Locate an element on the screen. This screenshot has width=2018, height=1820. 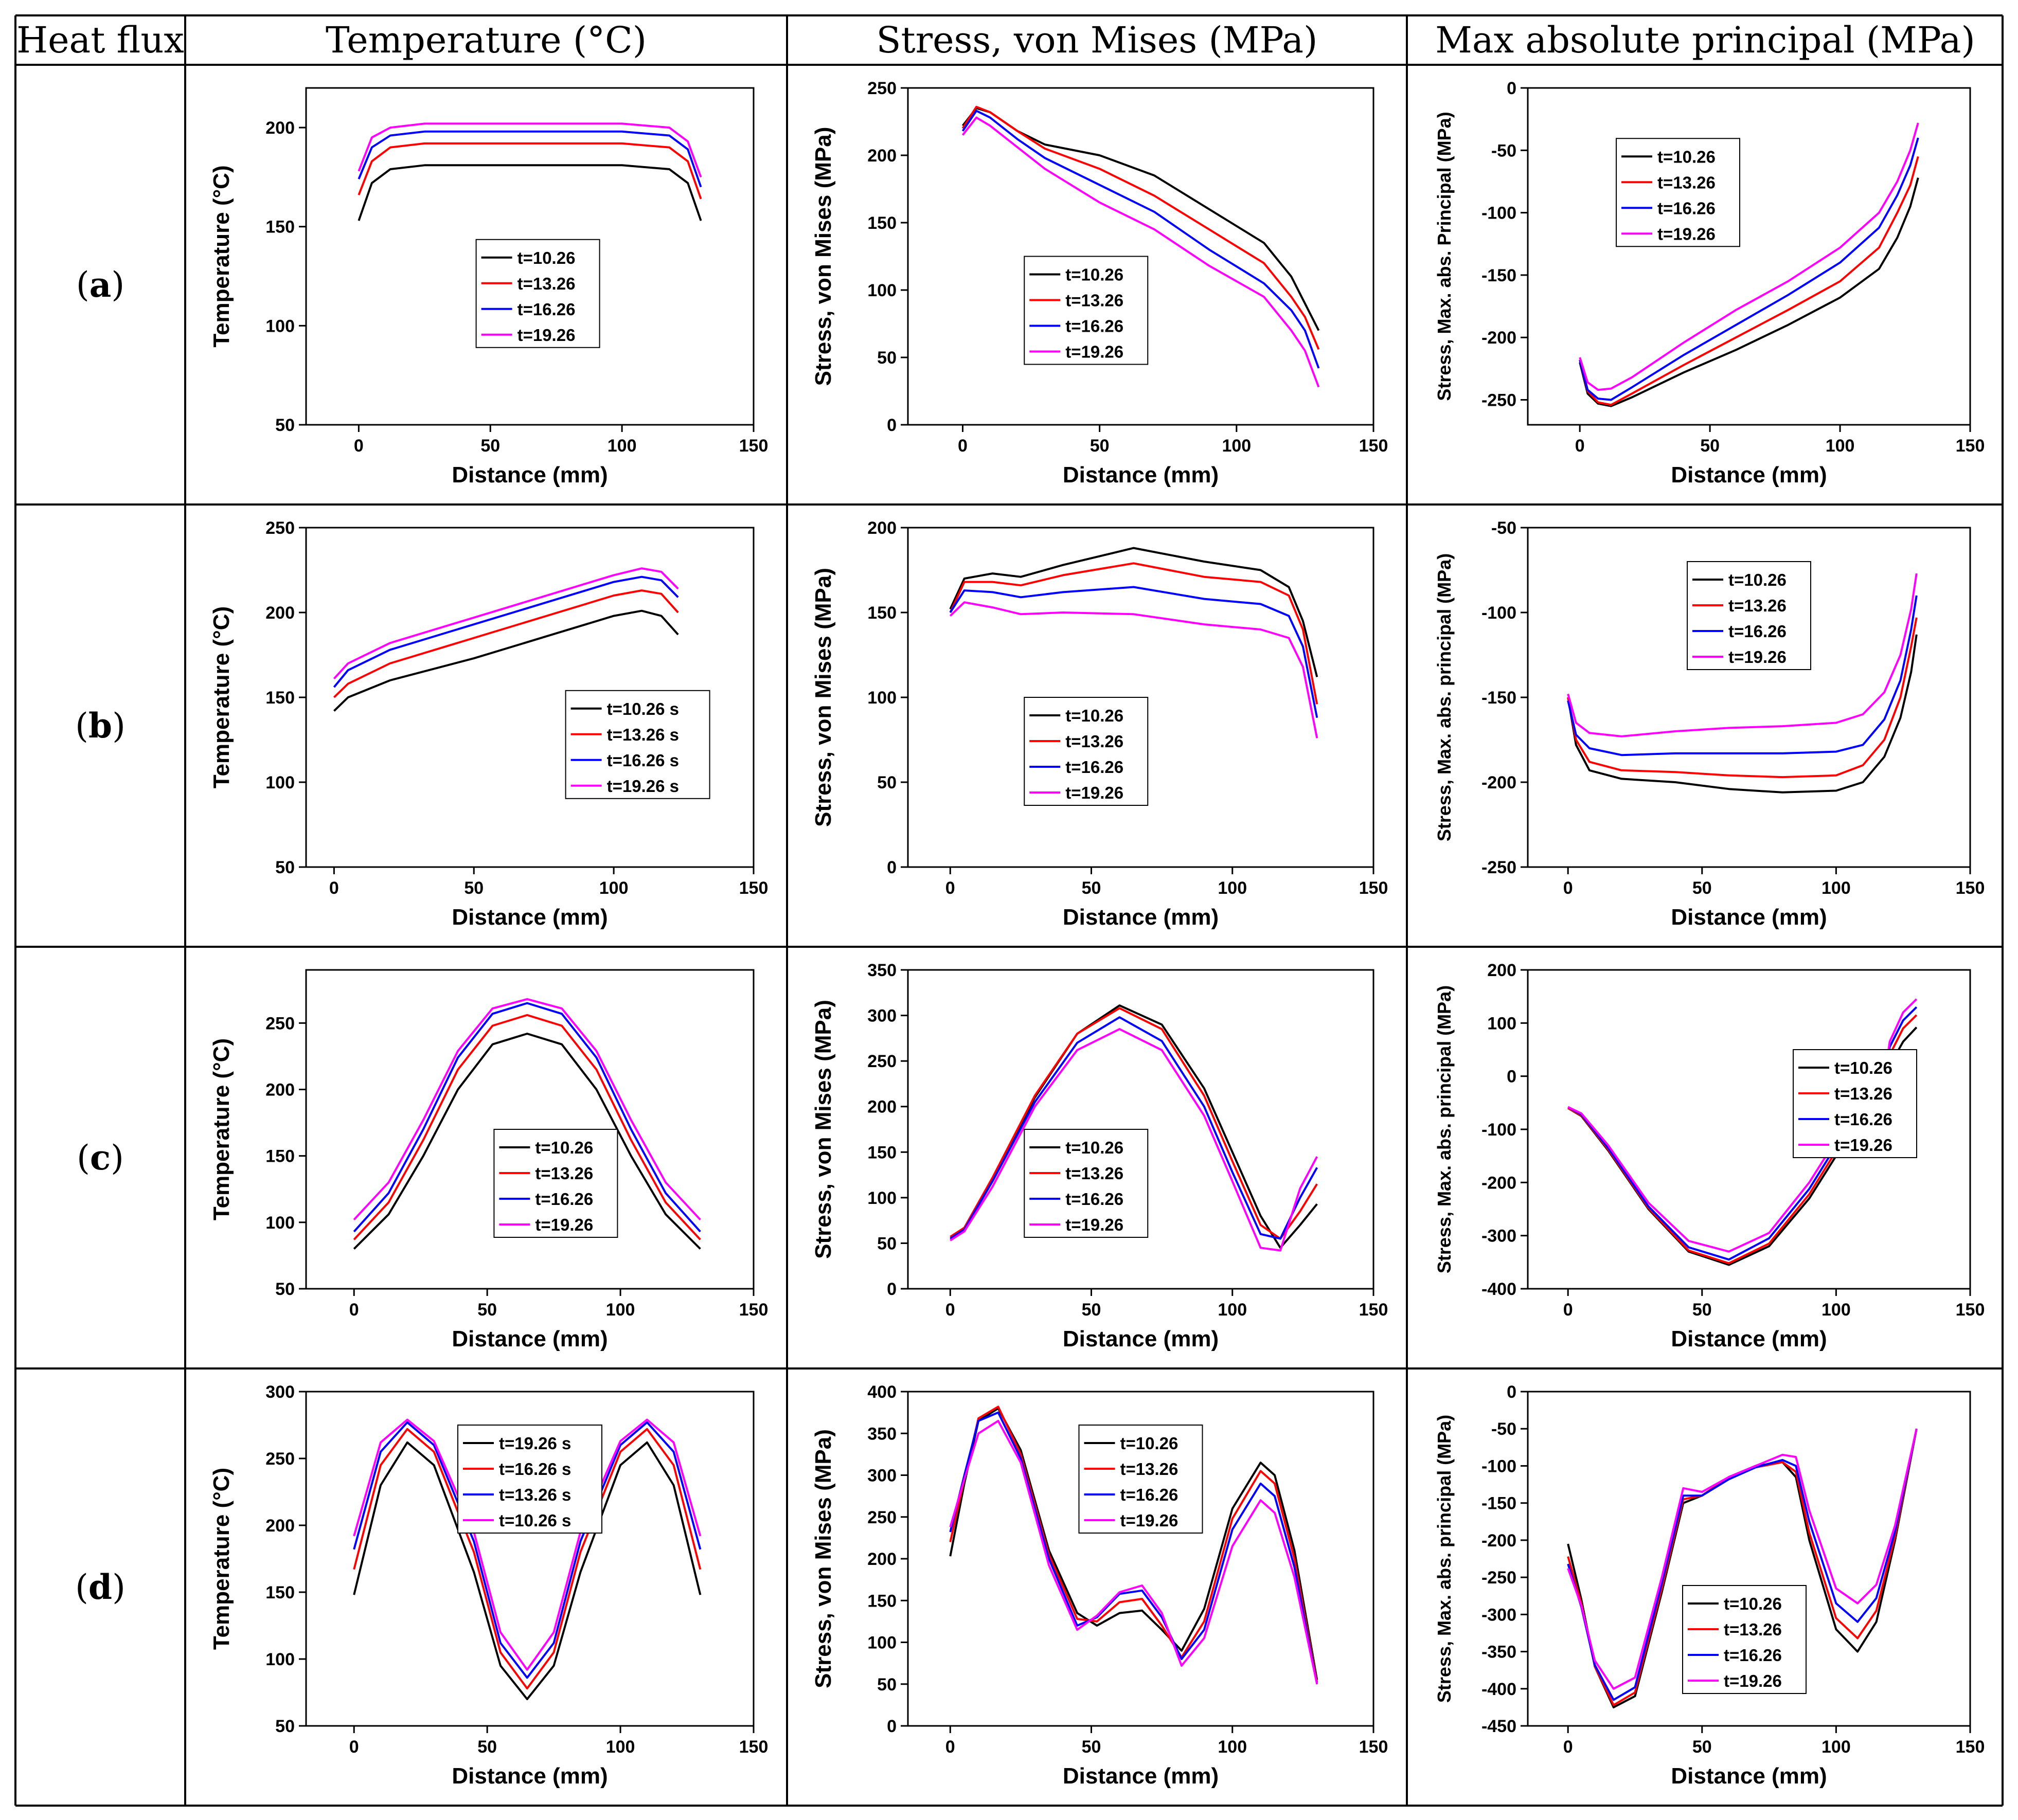
row-label-d: (d) is located at coordinates (100, 1587).